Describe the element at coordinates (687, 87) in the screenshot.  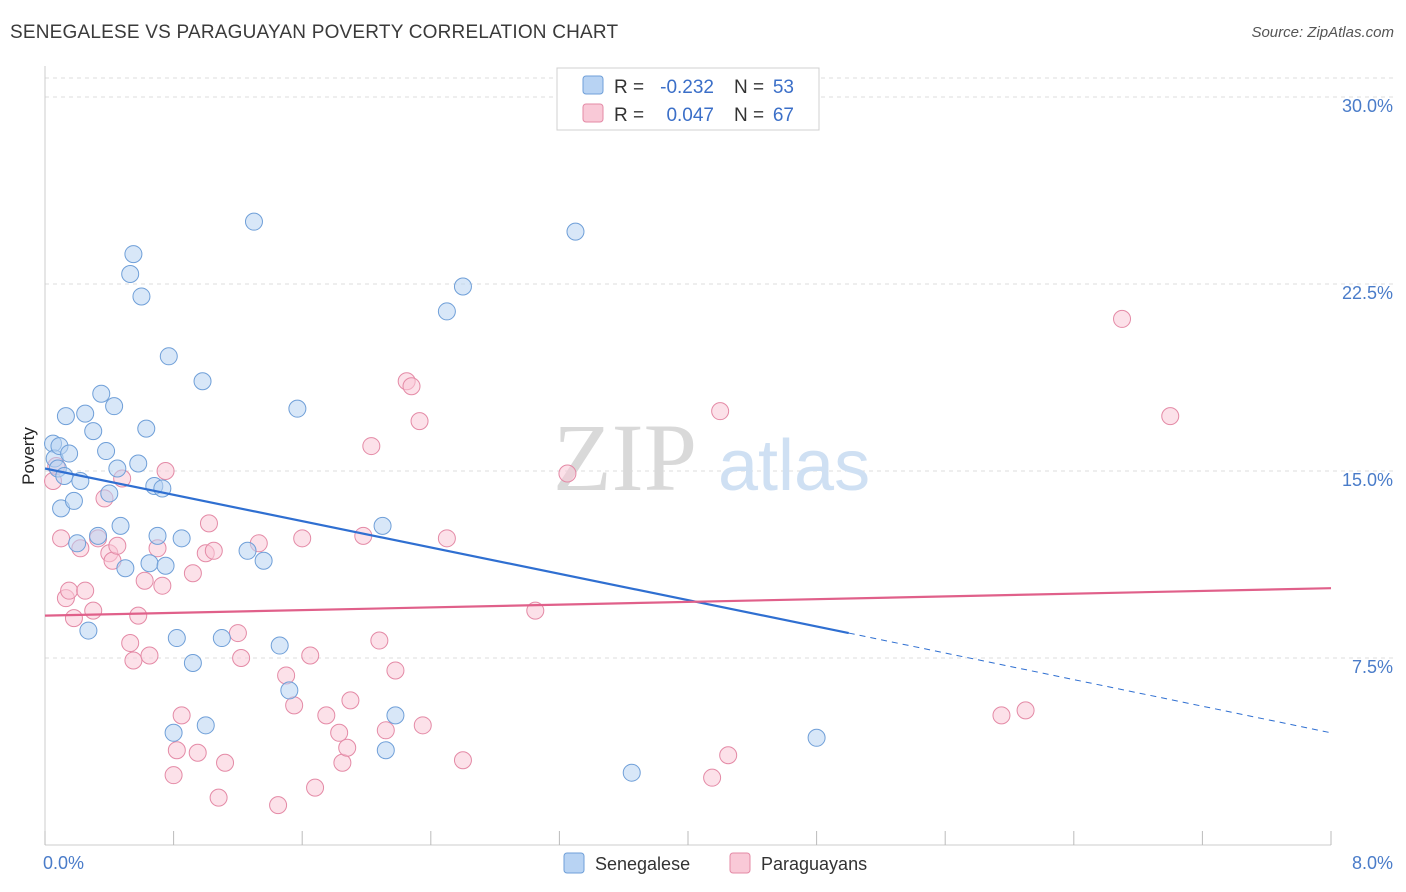
I see `legend-r-value: -0.232` at that location.